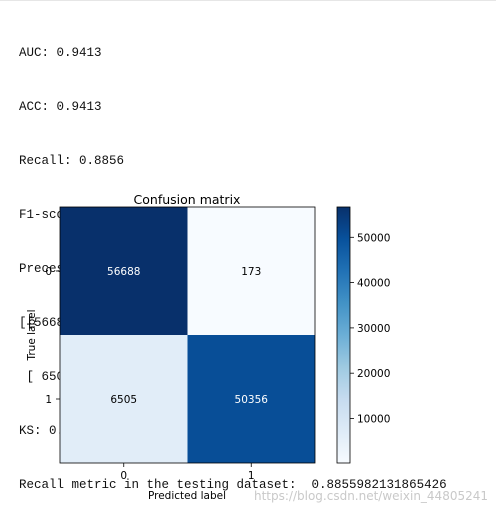  Describe the element at coordinates (371, 496) in the screenshot. I see `watermark-text: https://blog.csdn.net/weixin_44805241` at that location.